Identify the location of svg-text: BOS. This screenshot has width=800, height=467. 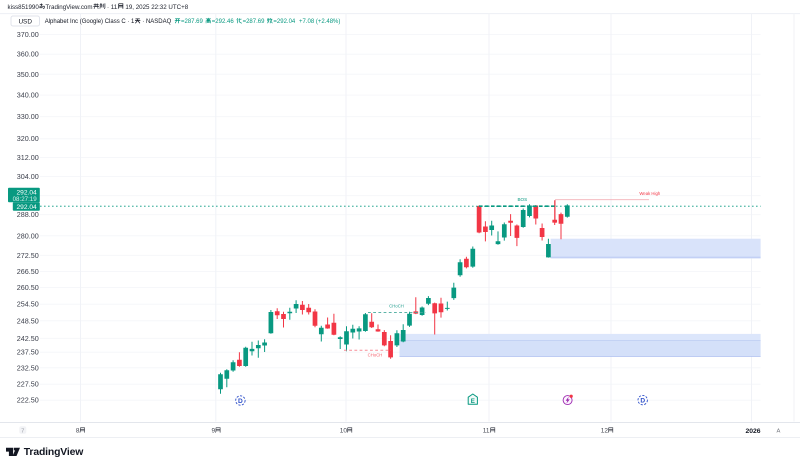
(522, 199).